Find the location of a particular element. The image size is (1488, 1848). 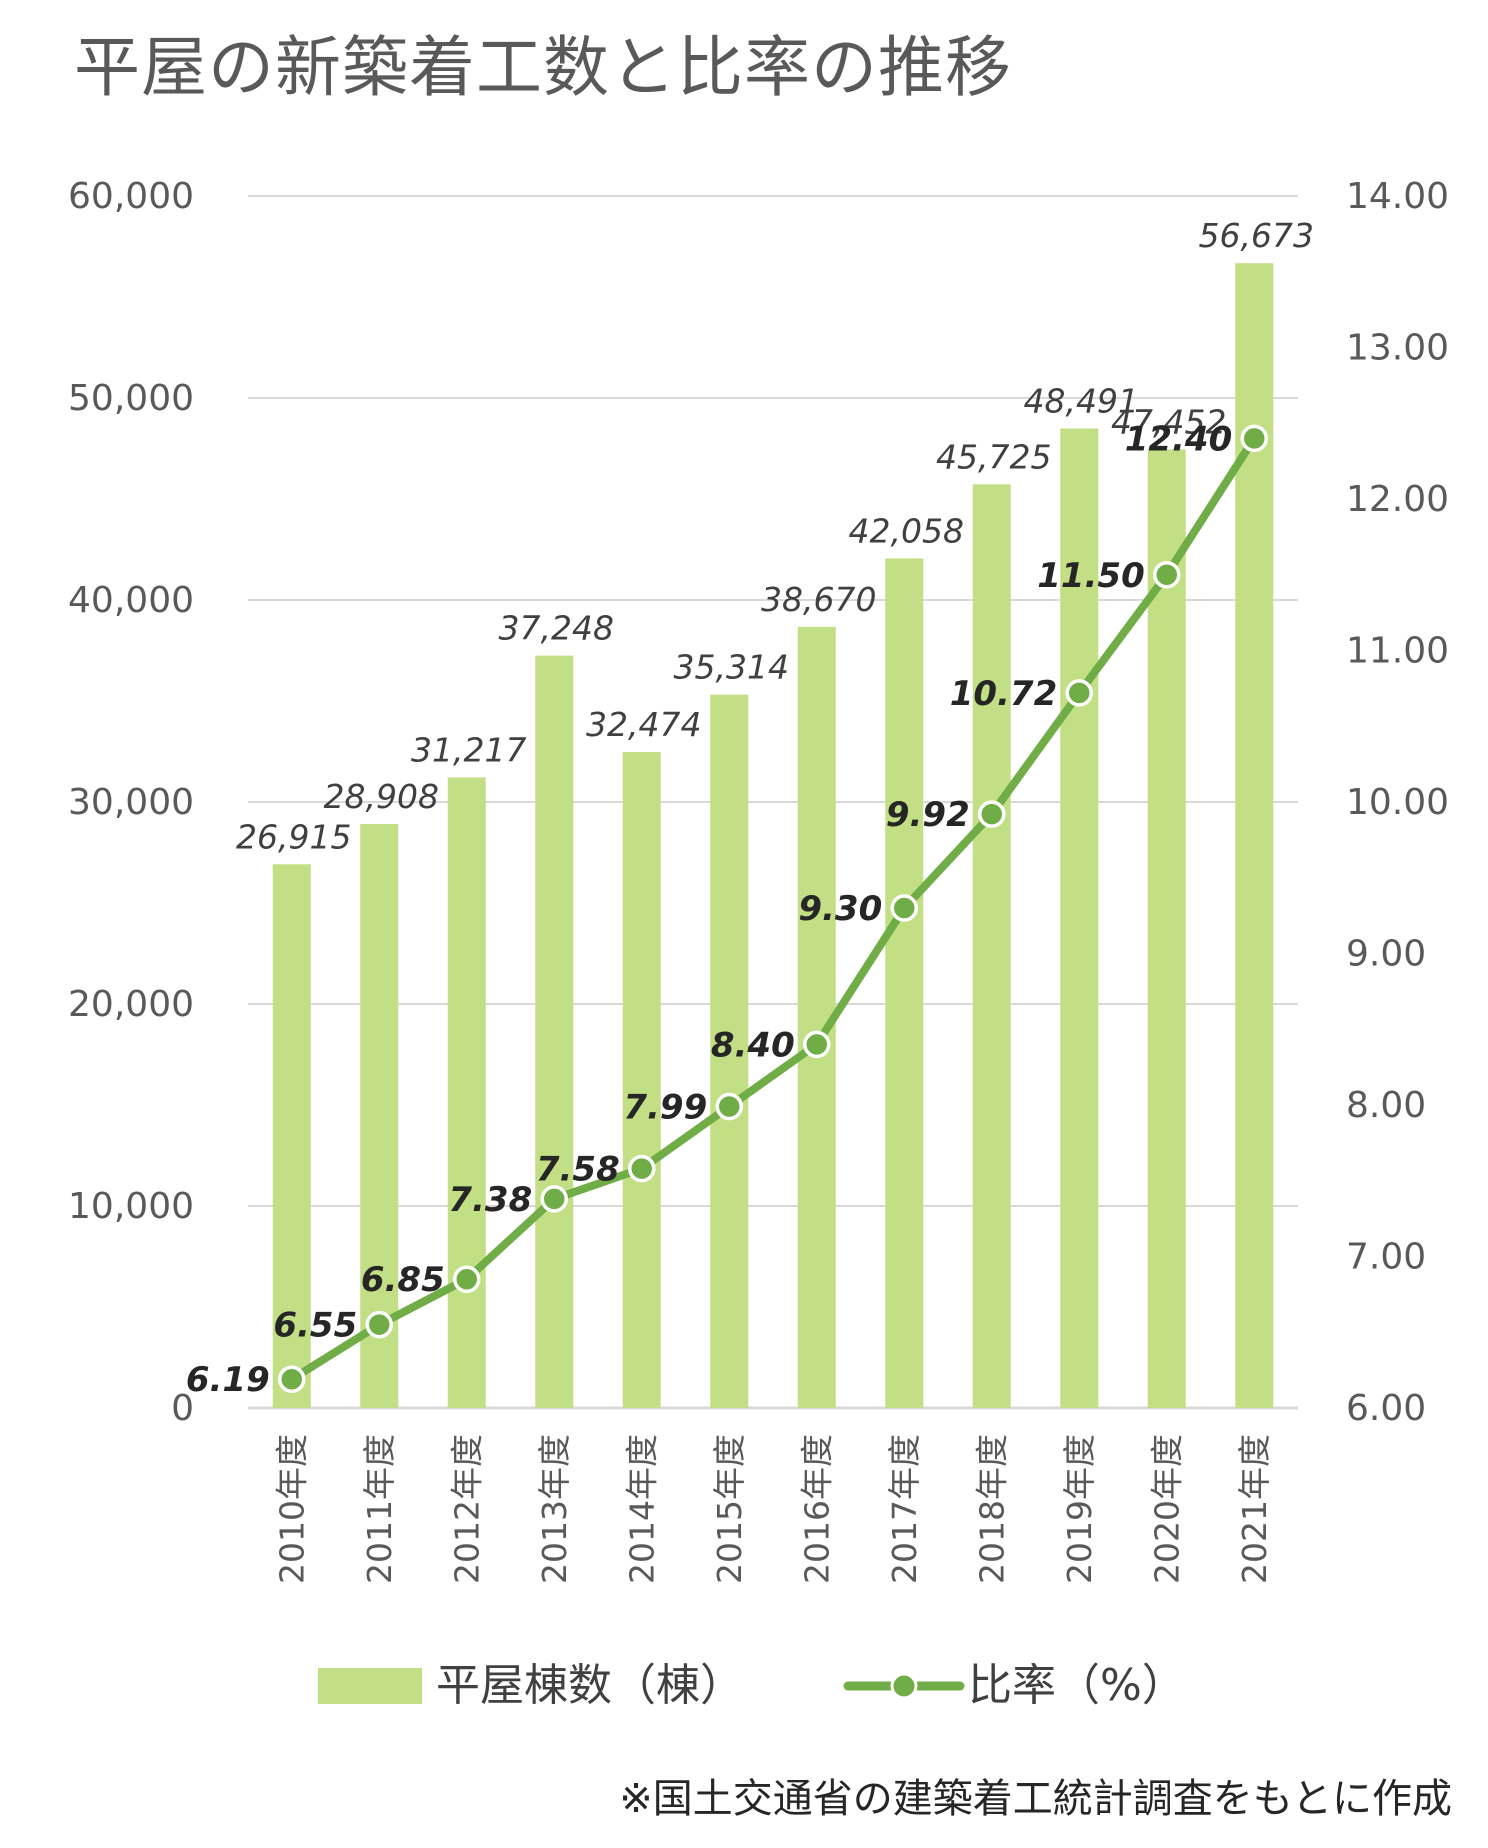

source-footnote: ※国土交通省の建築着工統計調査をもとに作成 is located at coordinates (1035, 1799).